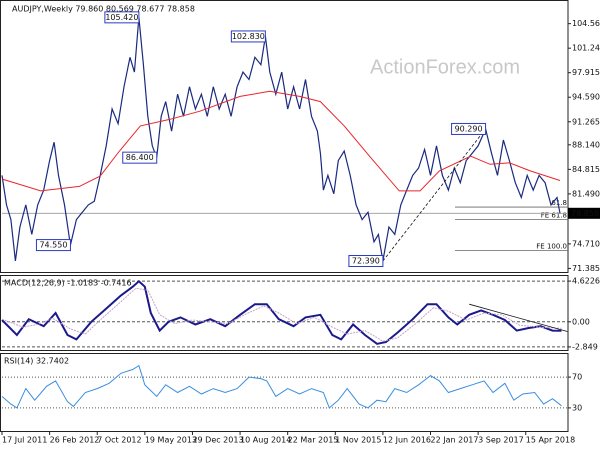  I want to click on x-tick-label: 15 Apr 2018, so click(550, 440).